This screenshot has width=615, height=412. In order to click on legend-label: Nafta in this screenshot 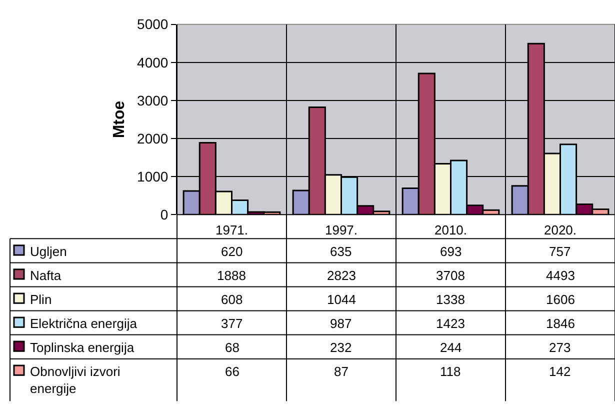, I will do `click(46, 275)`.